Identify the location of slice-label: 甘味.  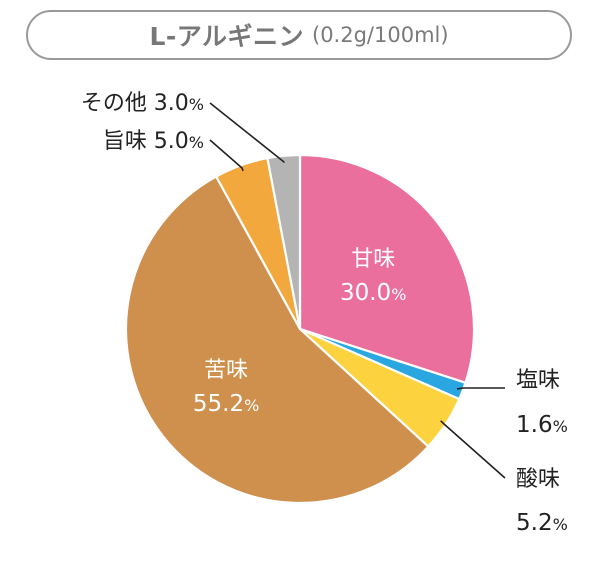
(373, 259).